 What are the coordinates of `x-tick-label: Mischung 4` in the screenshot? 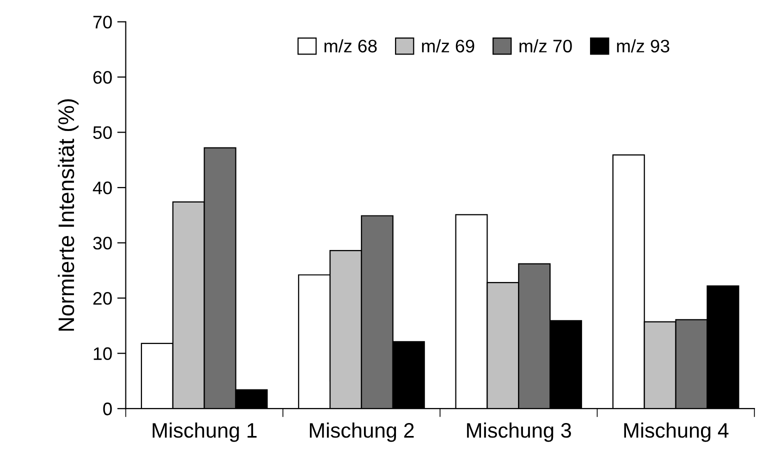 It's located at (676, 432).